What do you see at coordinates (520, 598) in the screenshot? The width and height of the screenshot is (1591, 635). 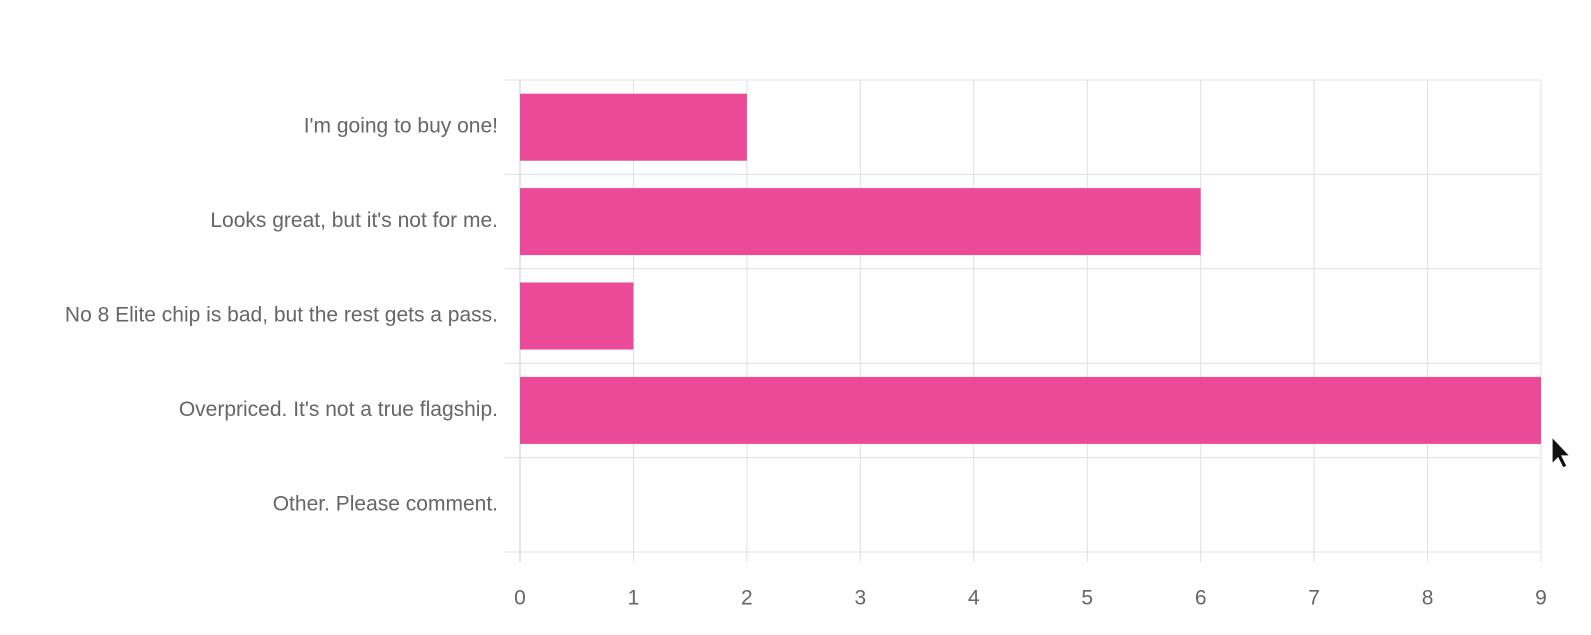 I see `x-tick-label: 0` at bounding box center [520, 598].